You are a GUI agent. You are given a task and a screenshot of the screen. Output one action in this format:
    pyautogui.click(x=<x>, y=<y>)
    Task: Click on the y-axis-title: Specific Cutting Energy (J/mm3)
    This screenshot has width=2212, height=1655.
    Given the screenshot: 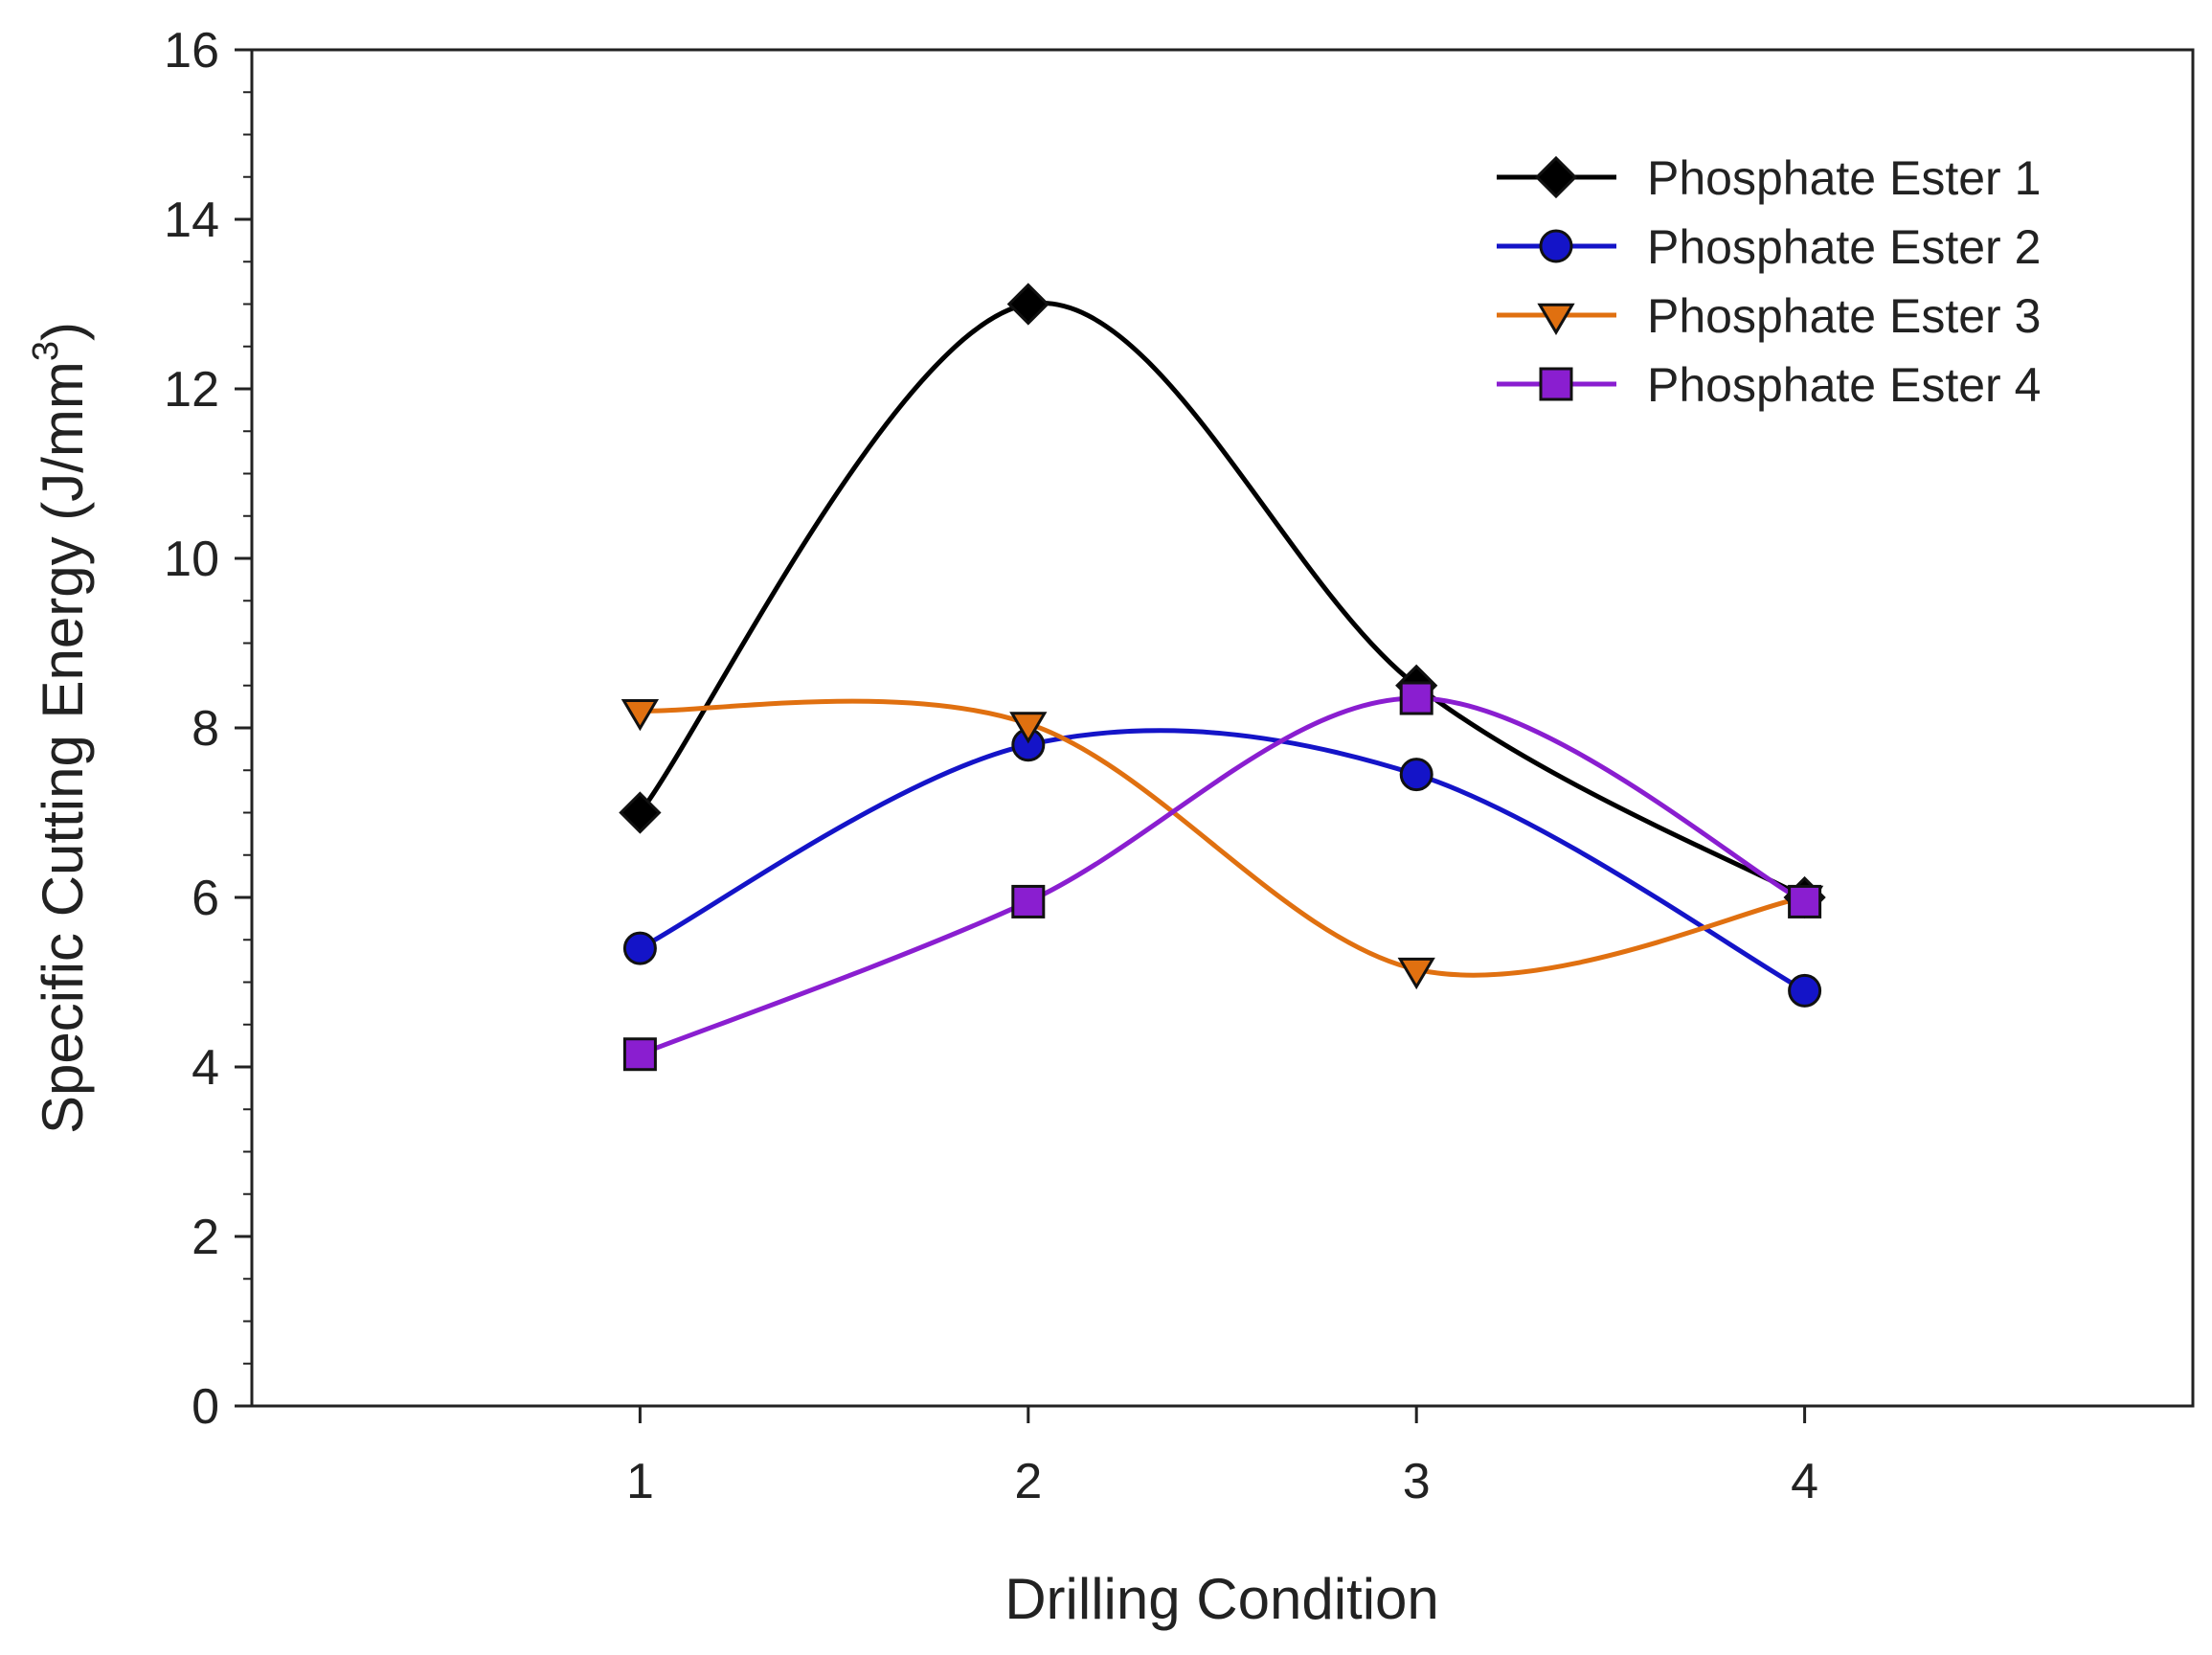 What is the action you would take?
    pyautogui.click(x=60, y=728)
    